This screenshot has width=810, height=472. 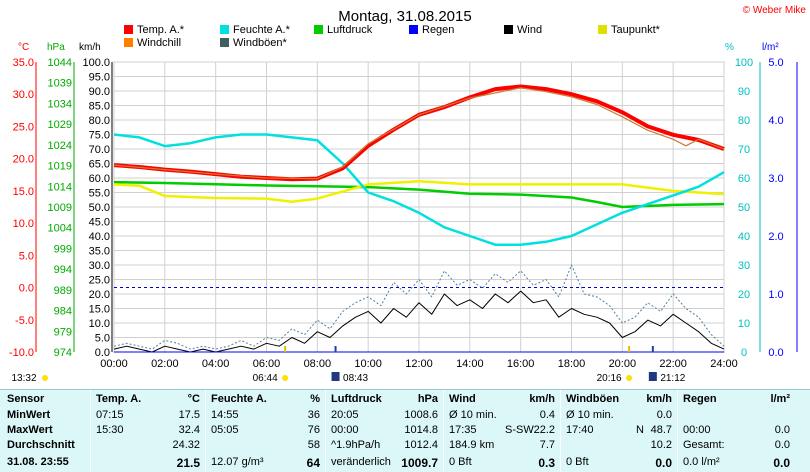 What do you see at coordinates (419, 364) in the screenshot?
I see `time-tick-label: 12:00` at bounding box center [419, 364].